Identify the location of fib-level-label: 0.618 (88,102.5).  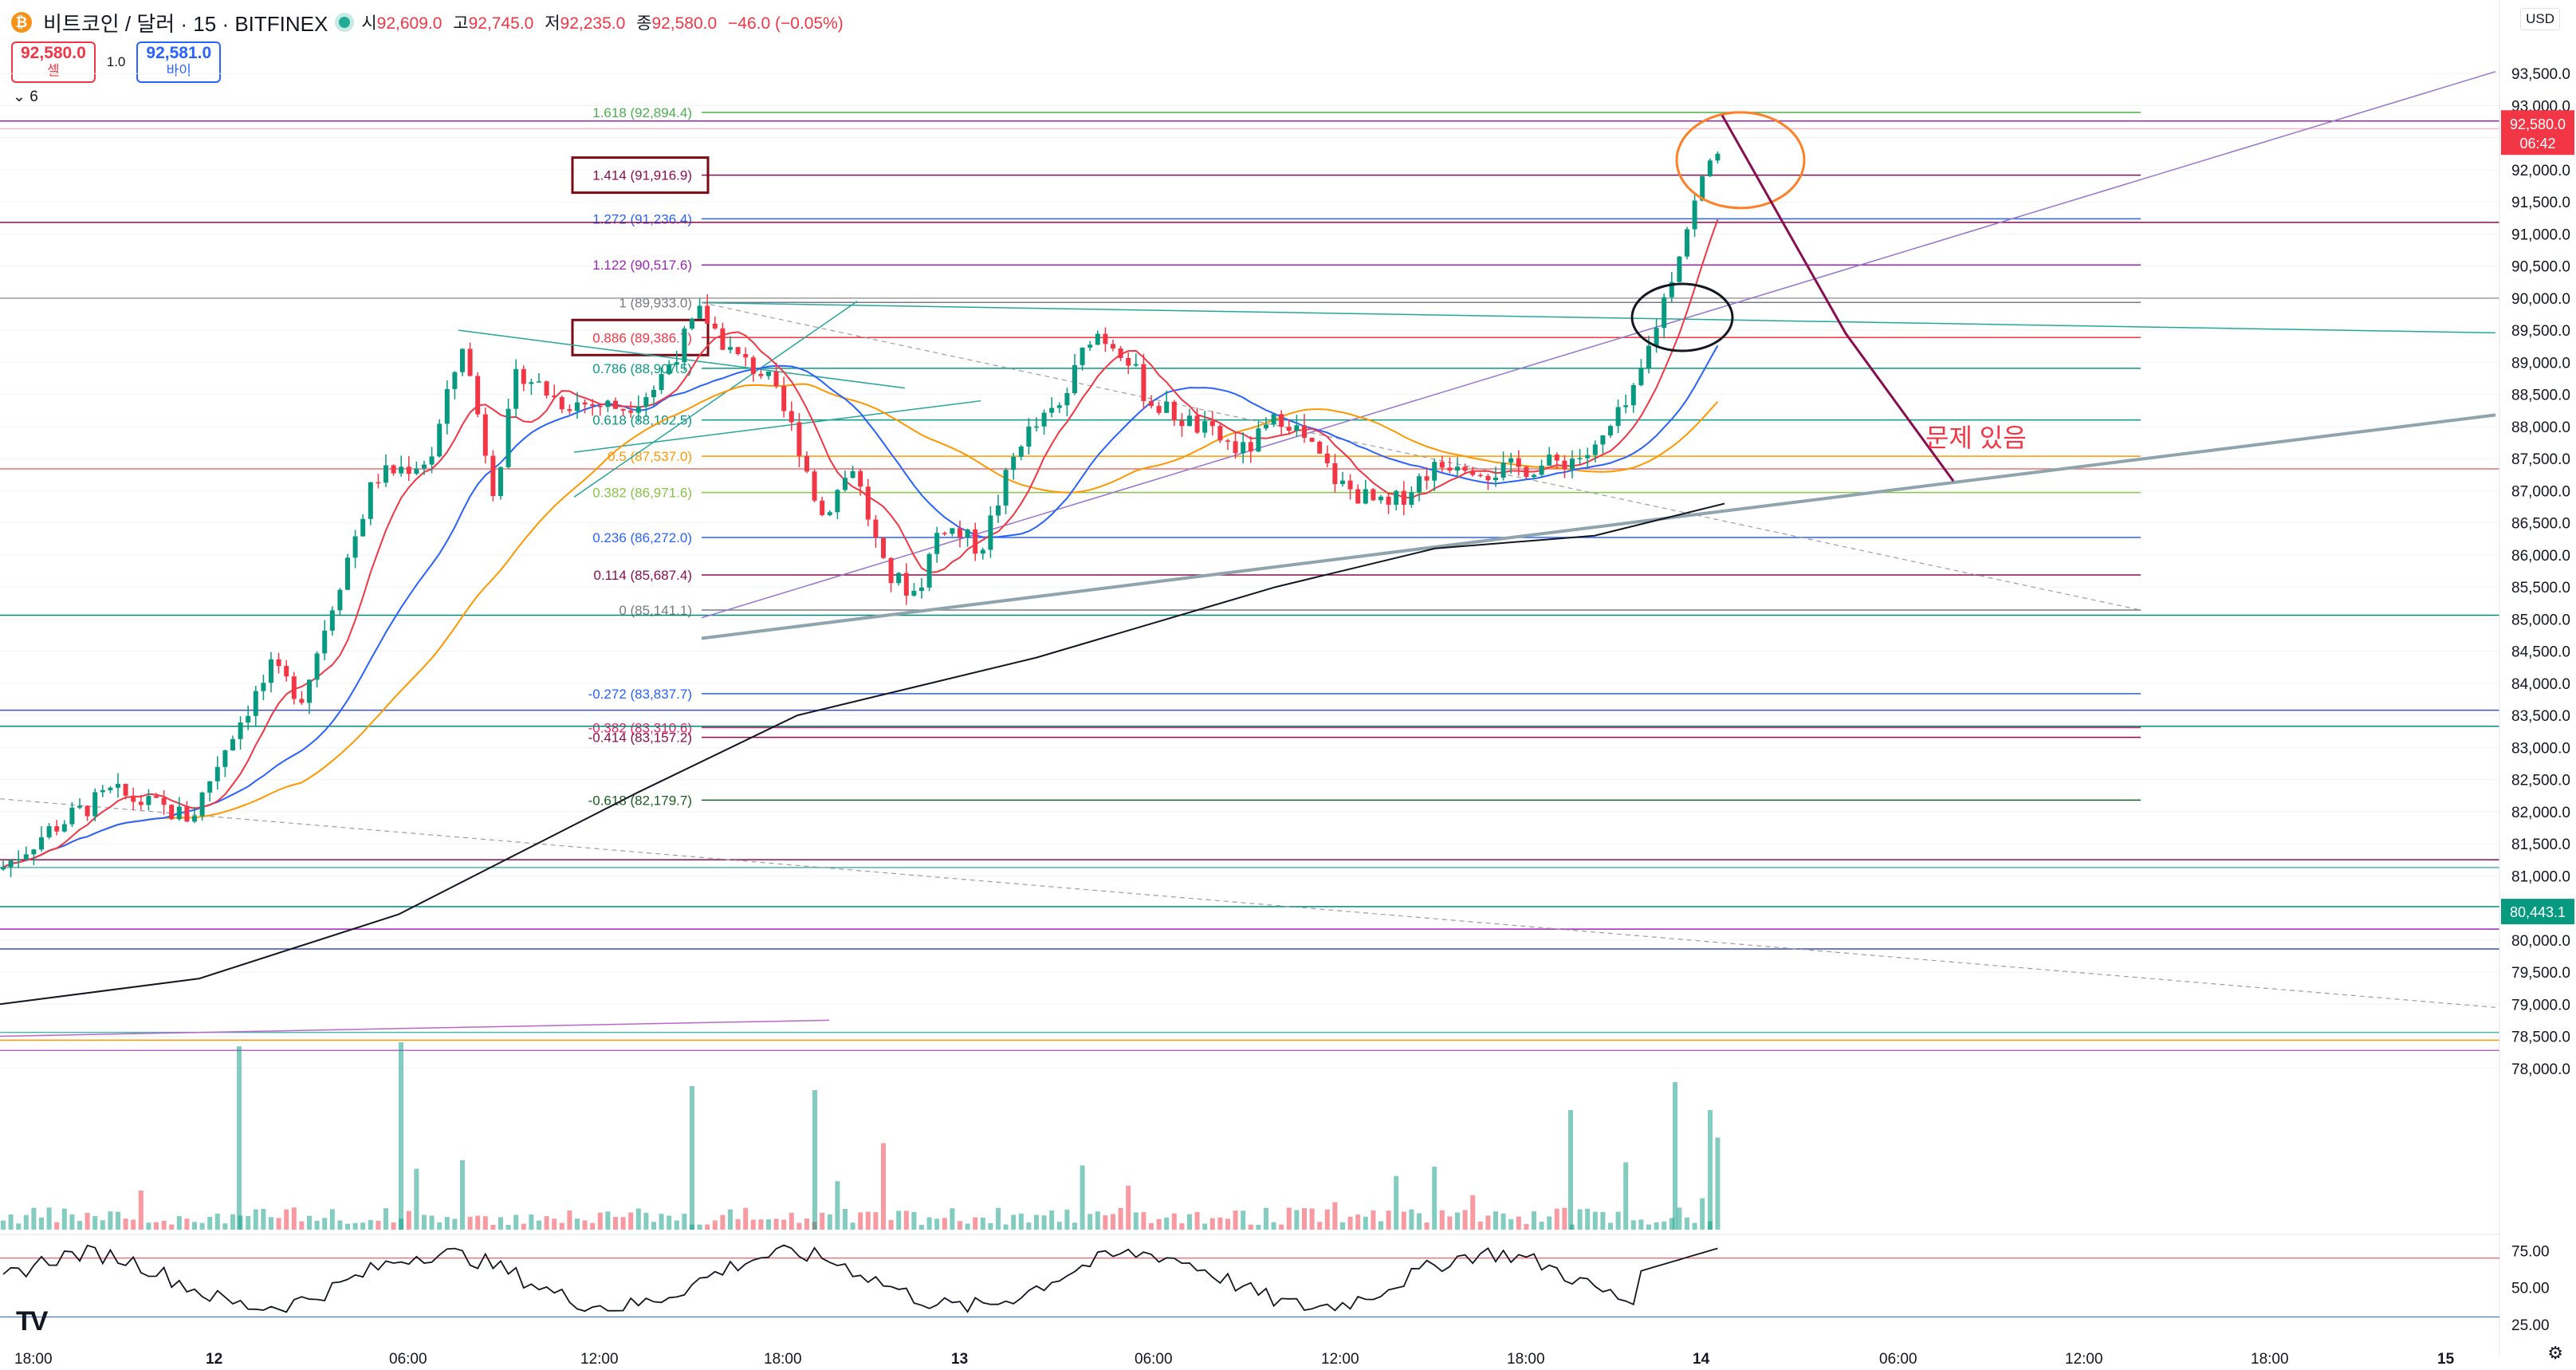
(642, 420).